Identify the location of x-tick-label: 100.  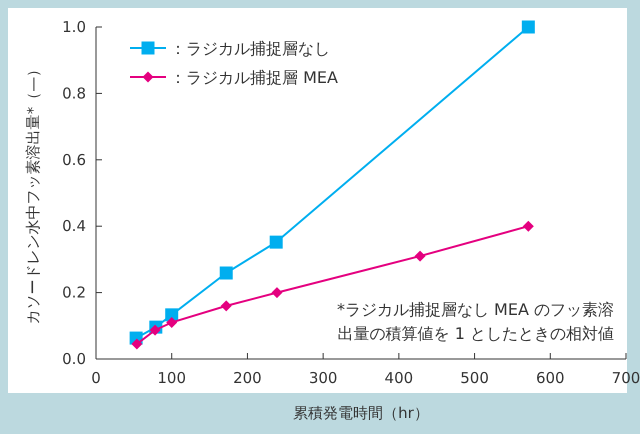
(171, 378).